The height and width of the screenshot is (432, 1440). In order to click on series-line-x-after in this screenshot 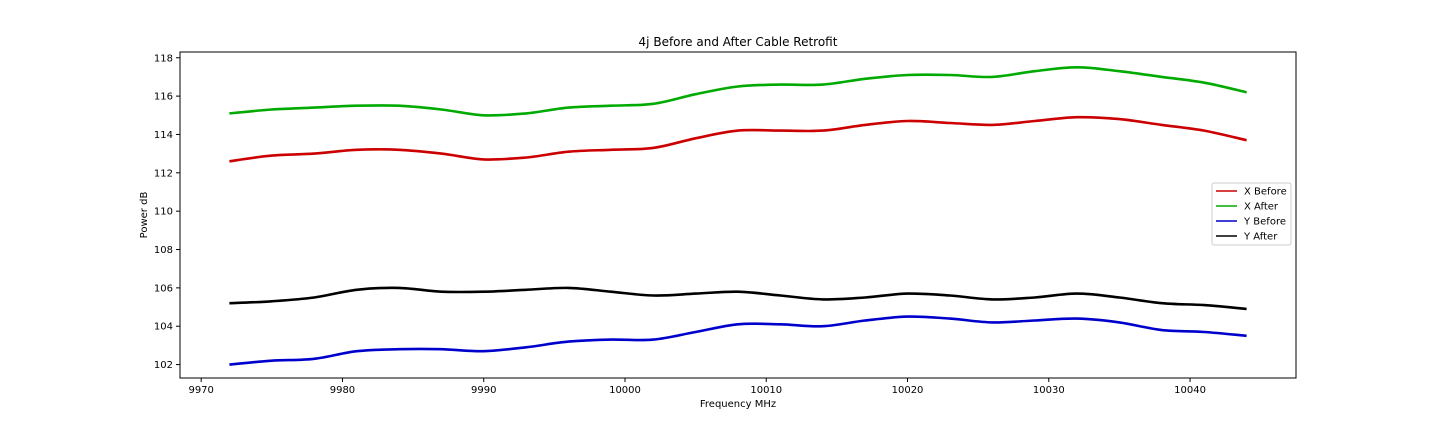, I will do `click(738, 91)`.